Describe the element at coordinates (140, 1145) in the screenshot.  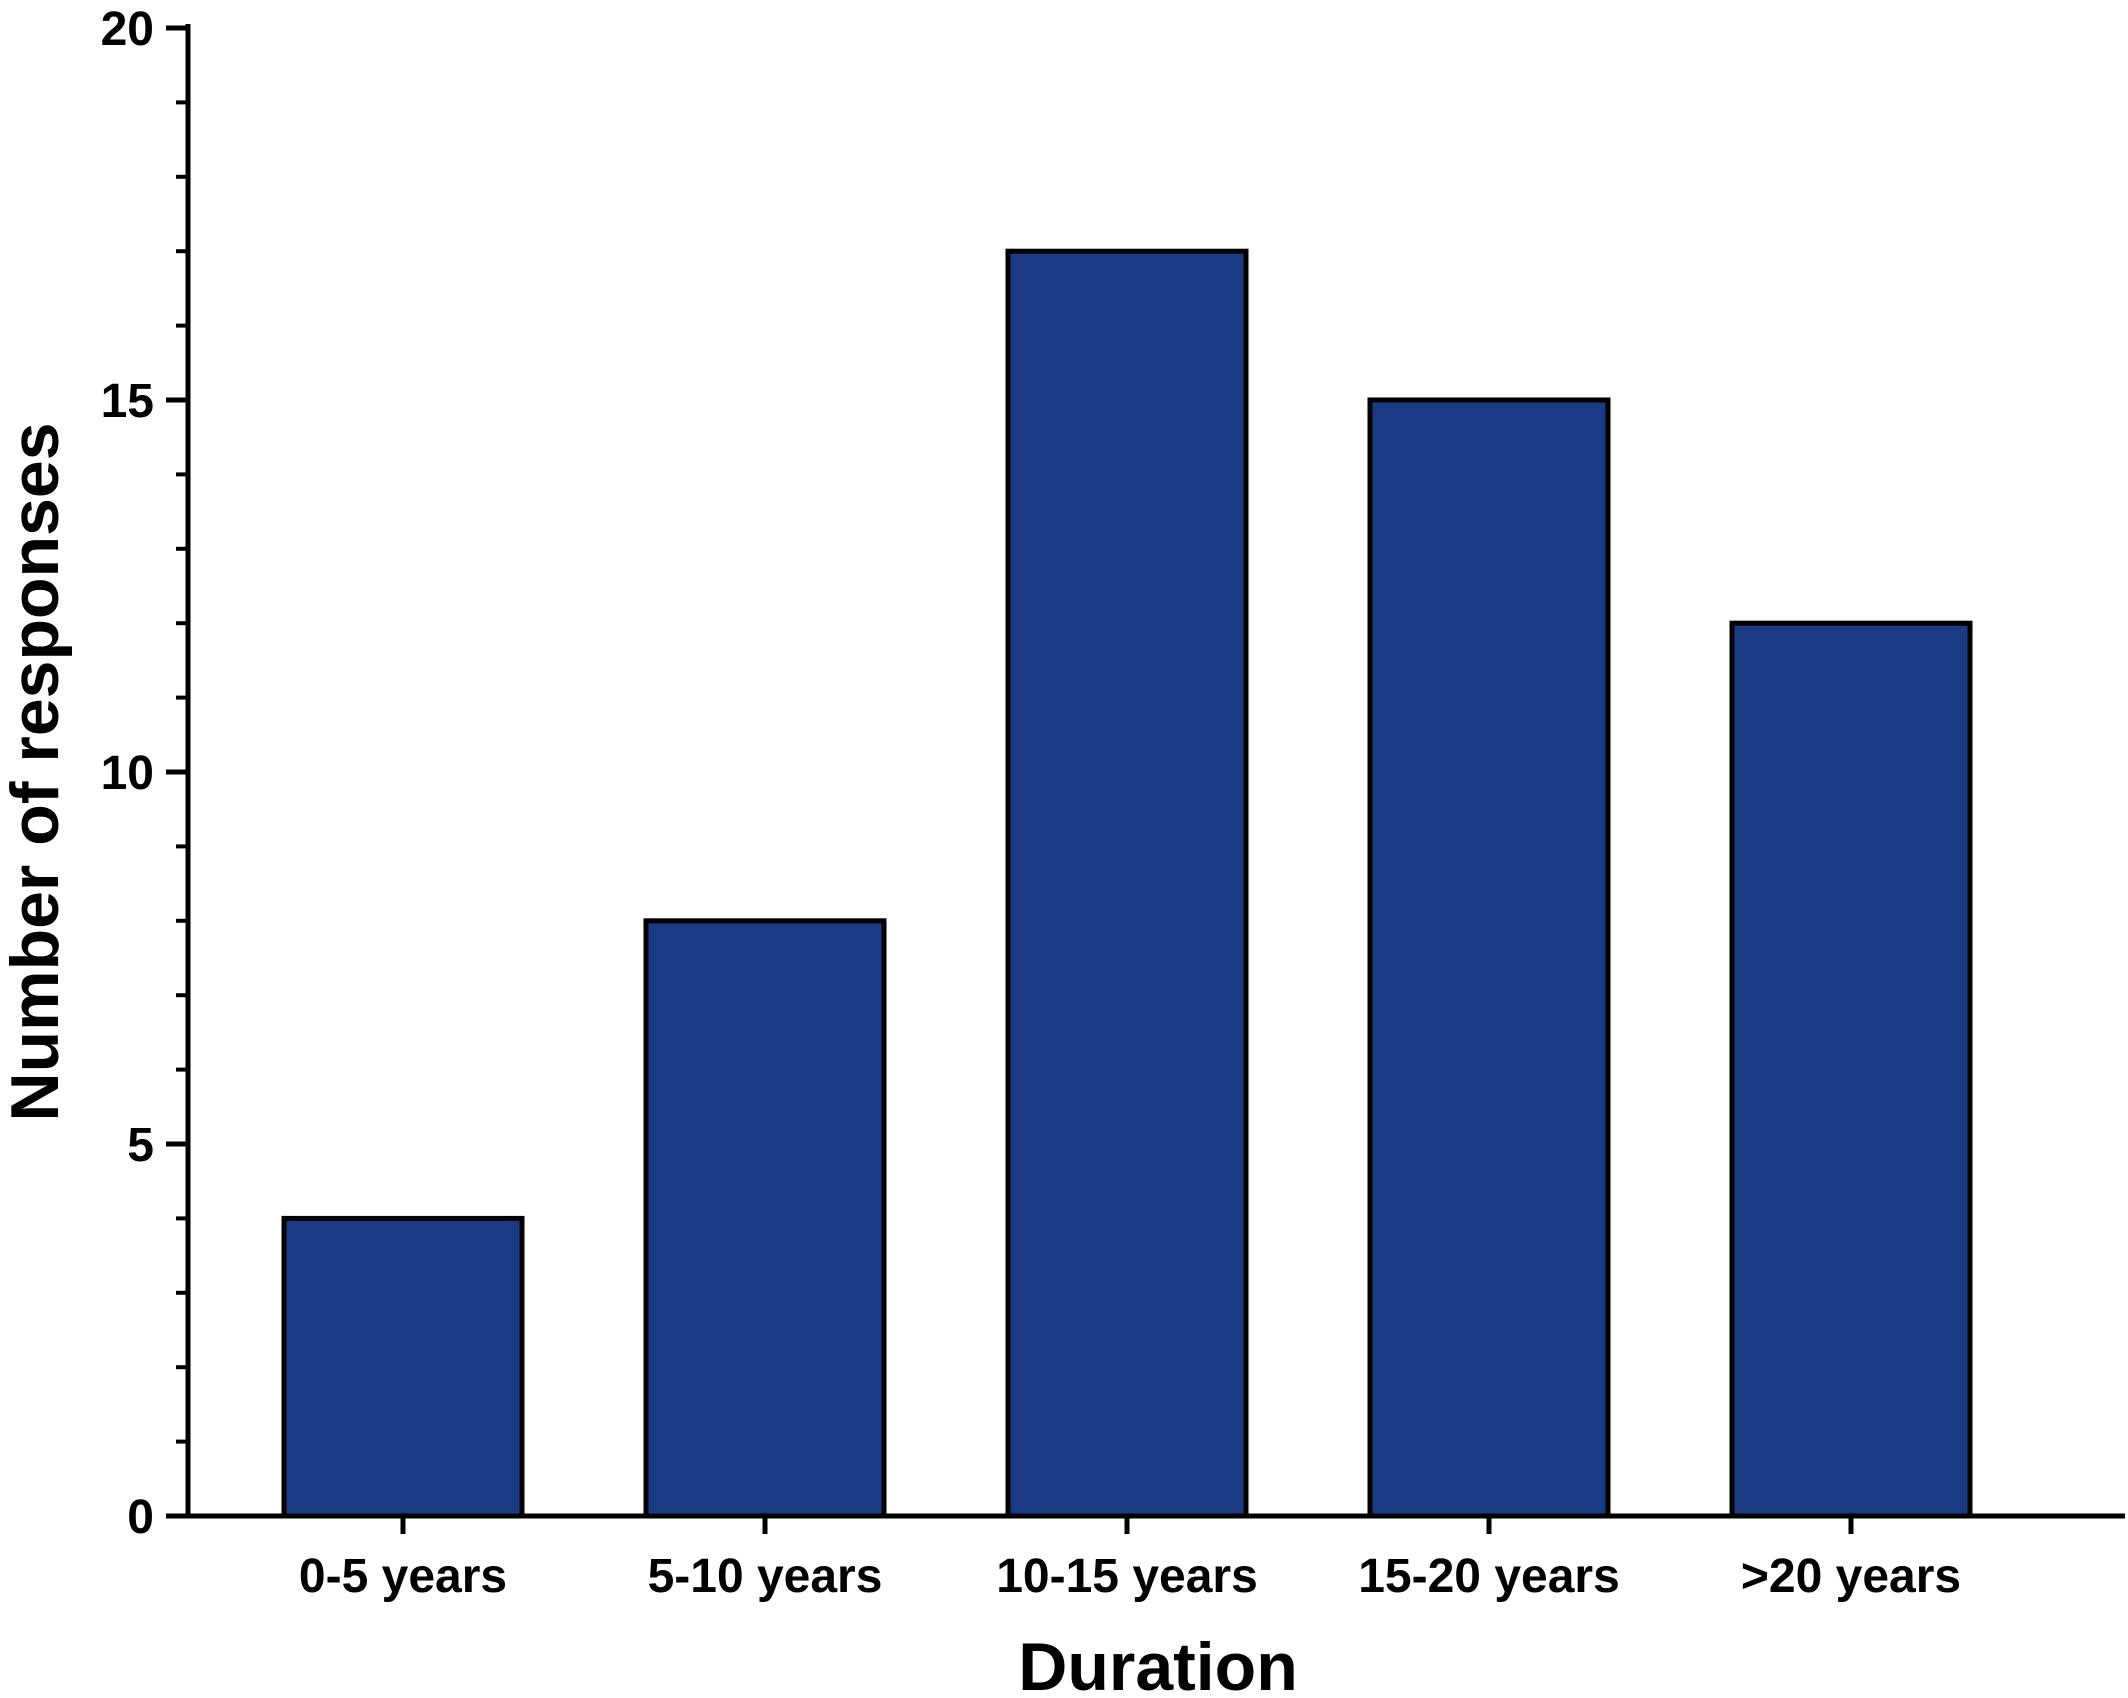
I see `y-tick-label-5: 5` at that location.